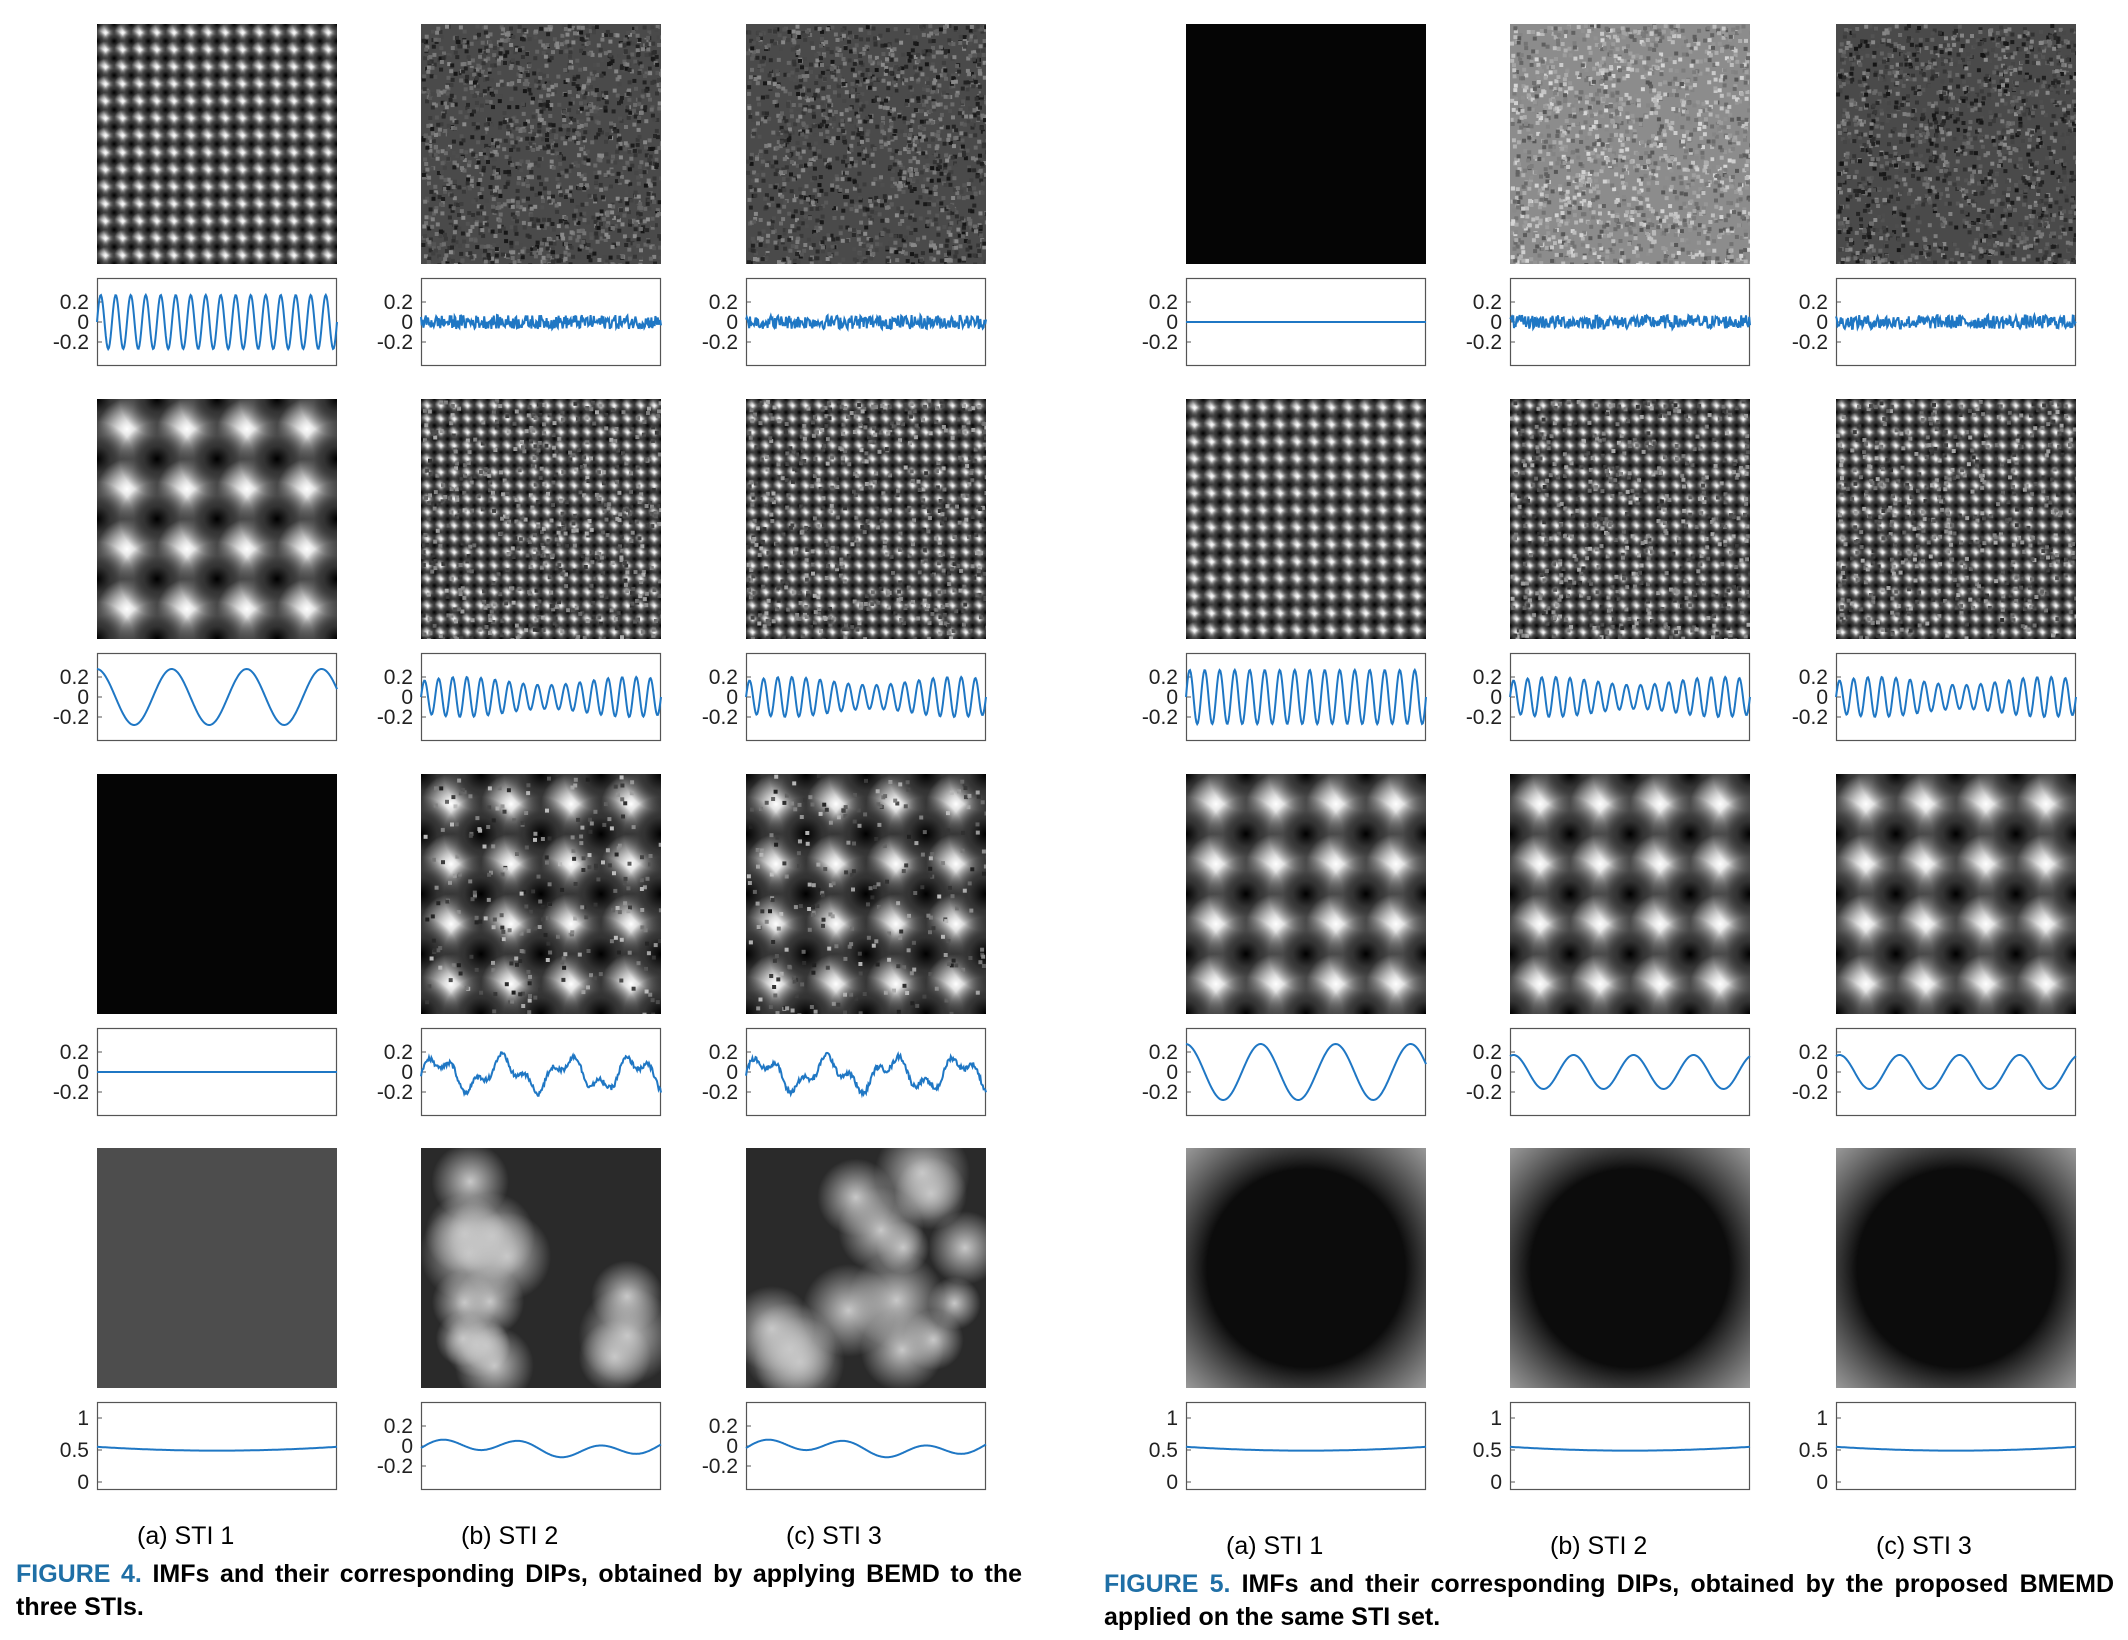 The width and height of the screenshot is (2128, 1640). Describe the element at coordinates (79, 1574) in the screenshot. I see `figure-4-label: FIGURE 4.` at that location.